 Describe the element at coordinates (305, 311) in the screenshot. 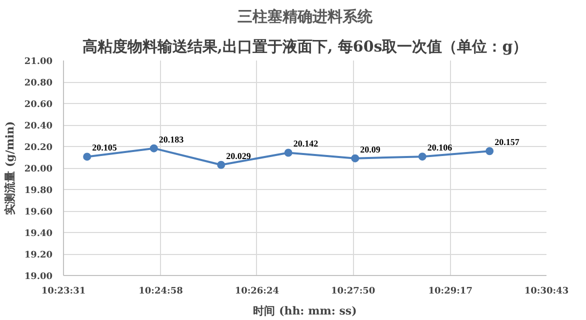

I see `x-axis-title: 时间 (hh: mm: ss)` at that location.